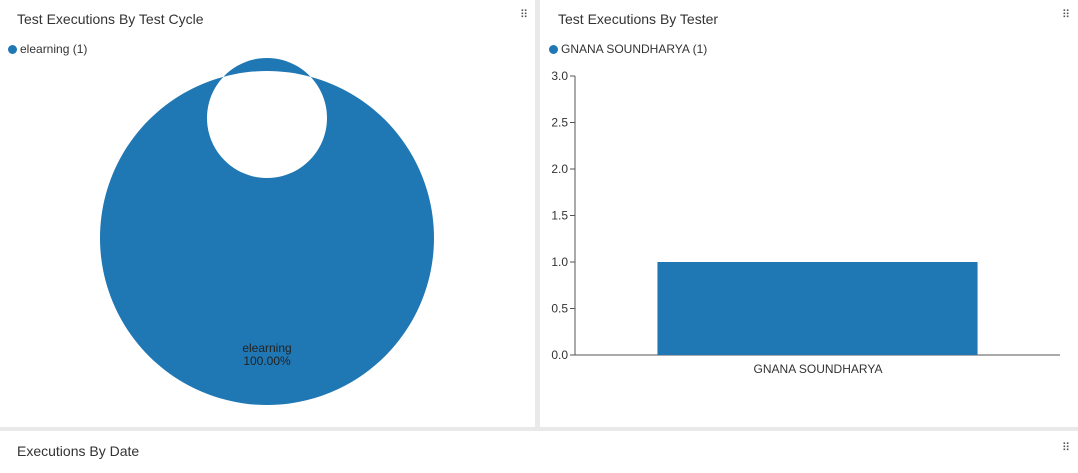 The width and height of the screenshot is (1078, 473). Describe the element at coordinates (559, 216) in the screenshot. I see `y-tick-label: 1.5` at that location.